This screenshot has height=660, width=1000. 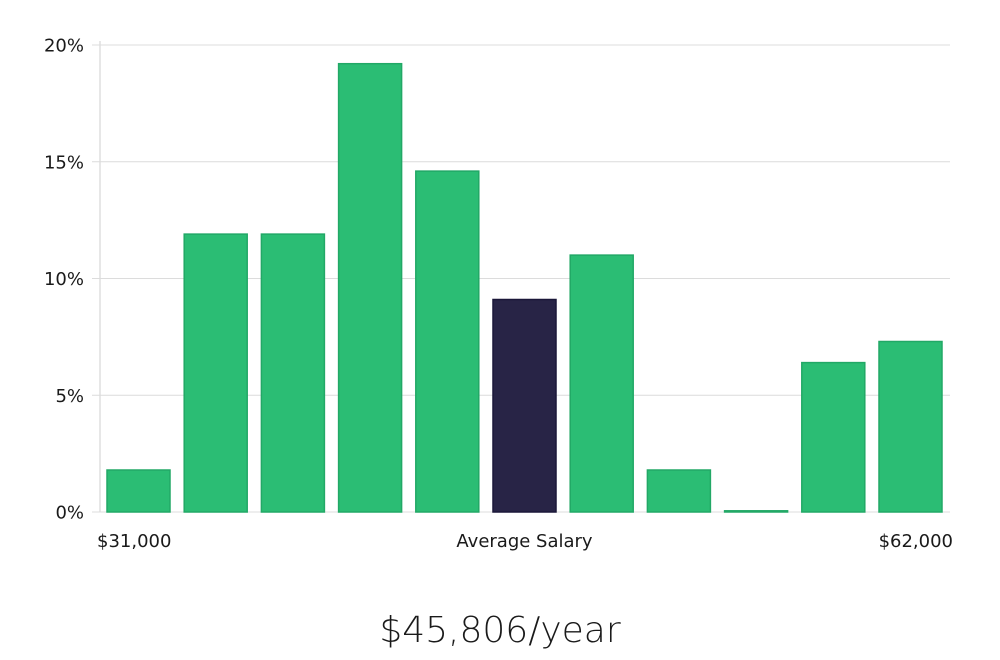 What do you see at coordinates (916, 541) in the screenshot?
I see `x-label-max: $62,000` at bounding box center [916, 541].